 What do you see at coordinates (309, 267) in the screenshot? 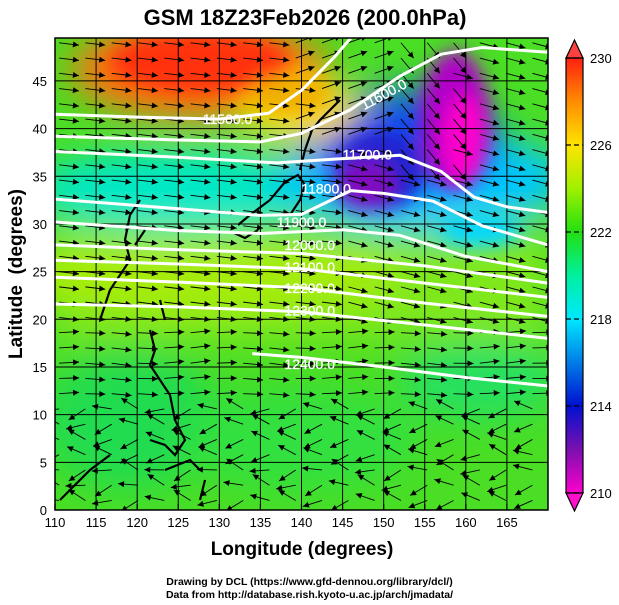
I see `contour-label: 12100.0` at bounding box center [309, 267].